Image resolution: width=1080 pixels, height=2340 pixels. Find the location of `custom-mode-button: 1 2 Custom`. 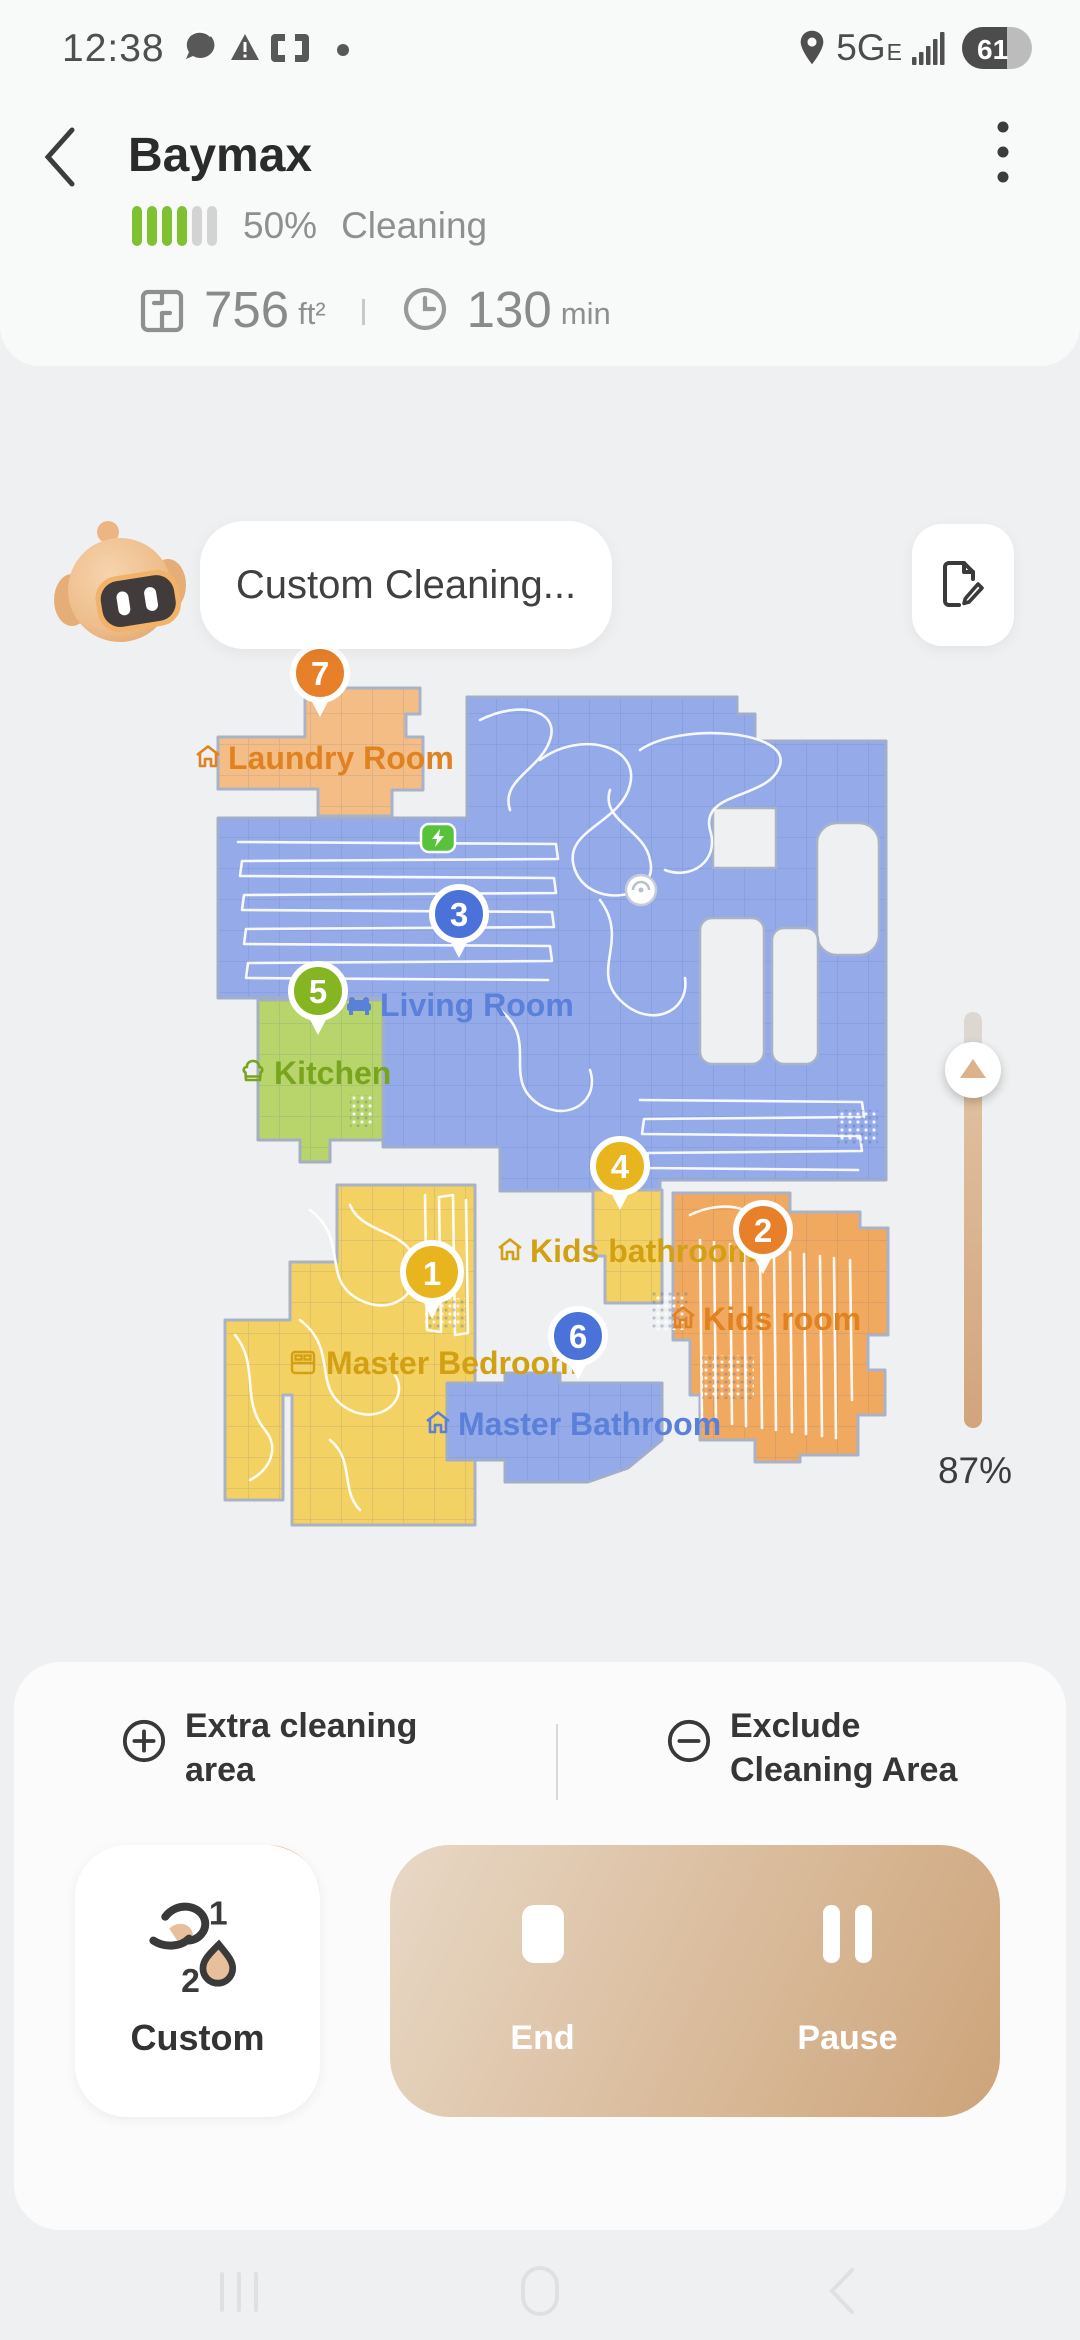

custom-mode-button: 1 2 Custom is located at coordinates (197, 1981).